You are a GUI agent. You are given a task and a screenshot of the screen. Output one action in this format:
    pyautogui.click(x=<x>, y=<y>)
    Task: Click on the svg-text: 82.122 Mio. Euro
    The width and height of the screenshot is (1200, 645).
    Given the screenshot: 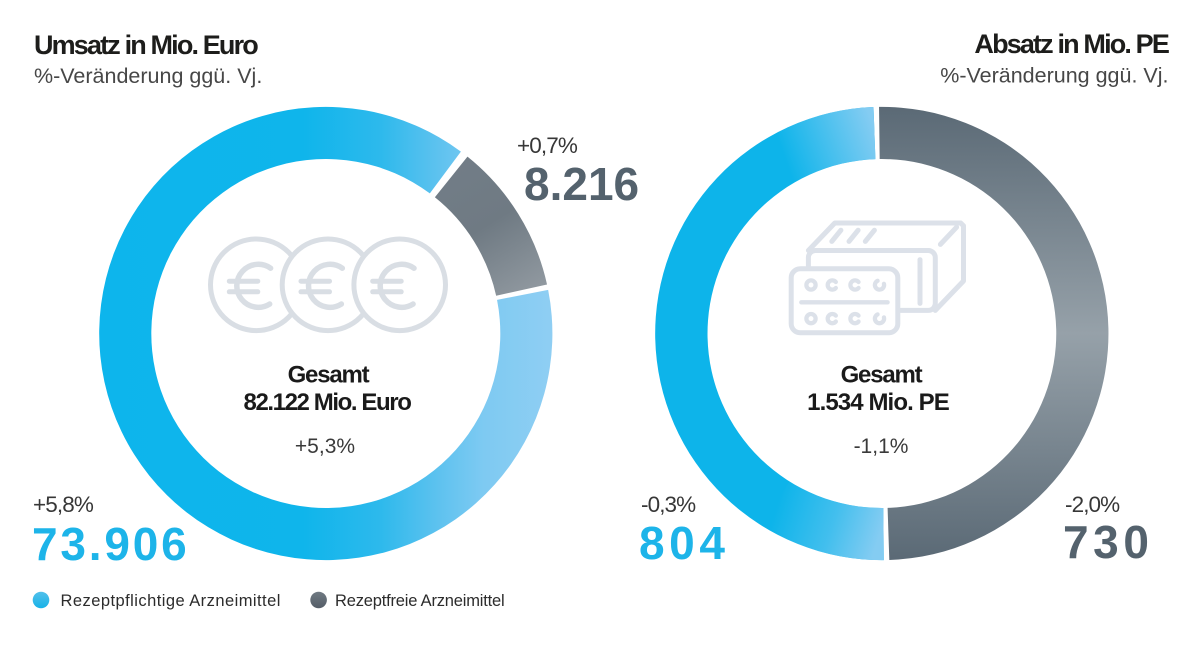 What is the action you would take?
    pyautogui.click(x=328, y=402)
    